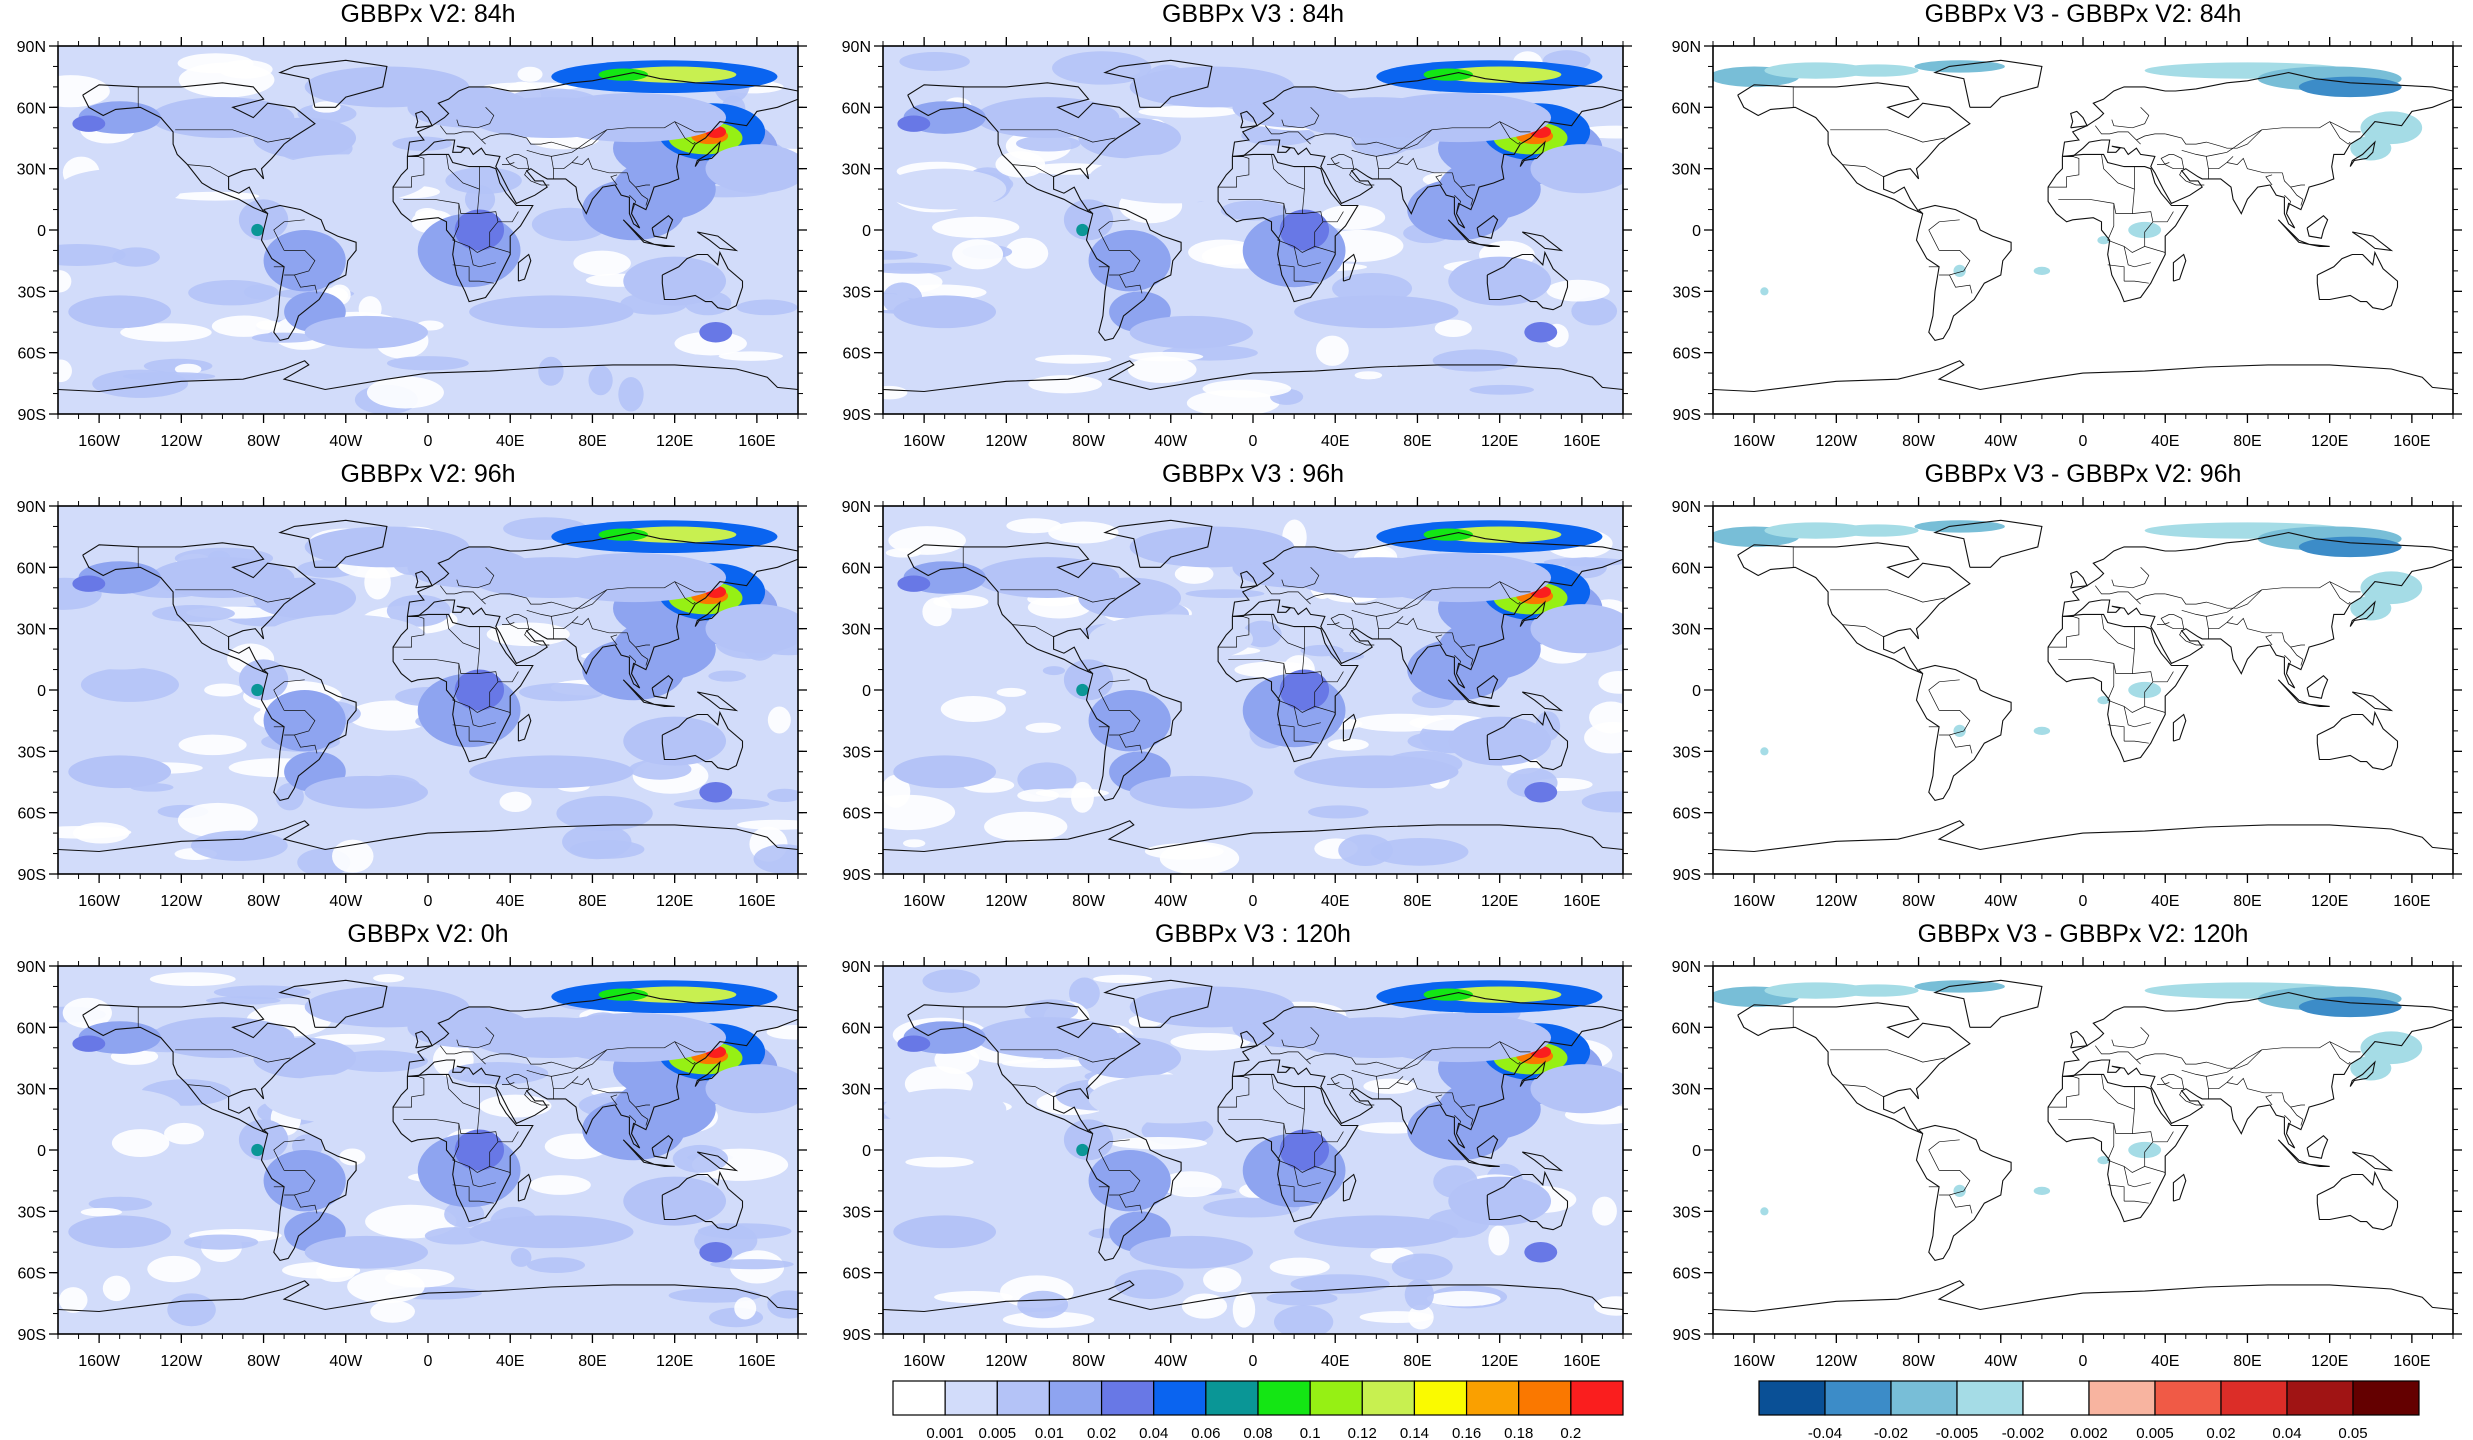 This screenshot has height=1440, width=2473. I want to click on lat-tick-label: 60S, so click(32, 814).